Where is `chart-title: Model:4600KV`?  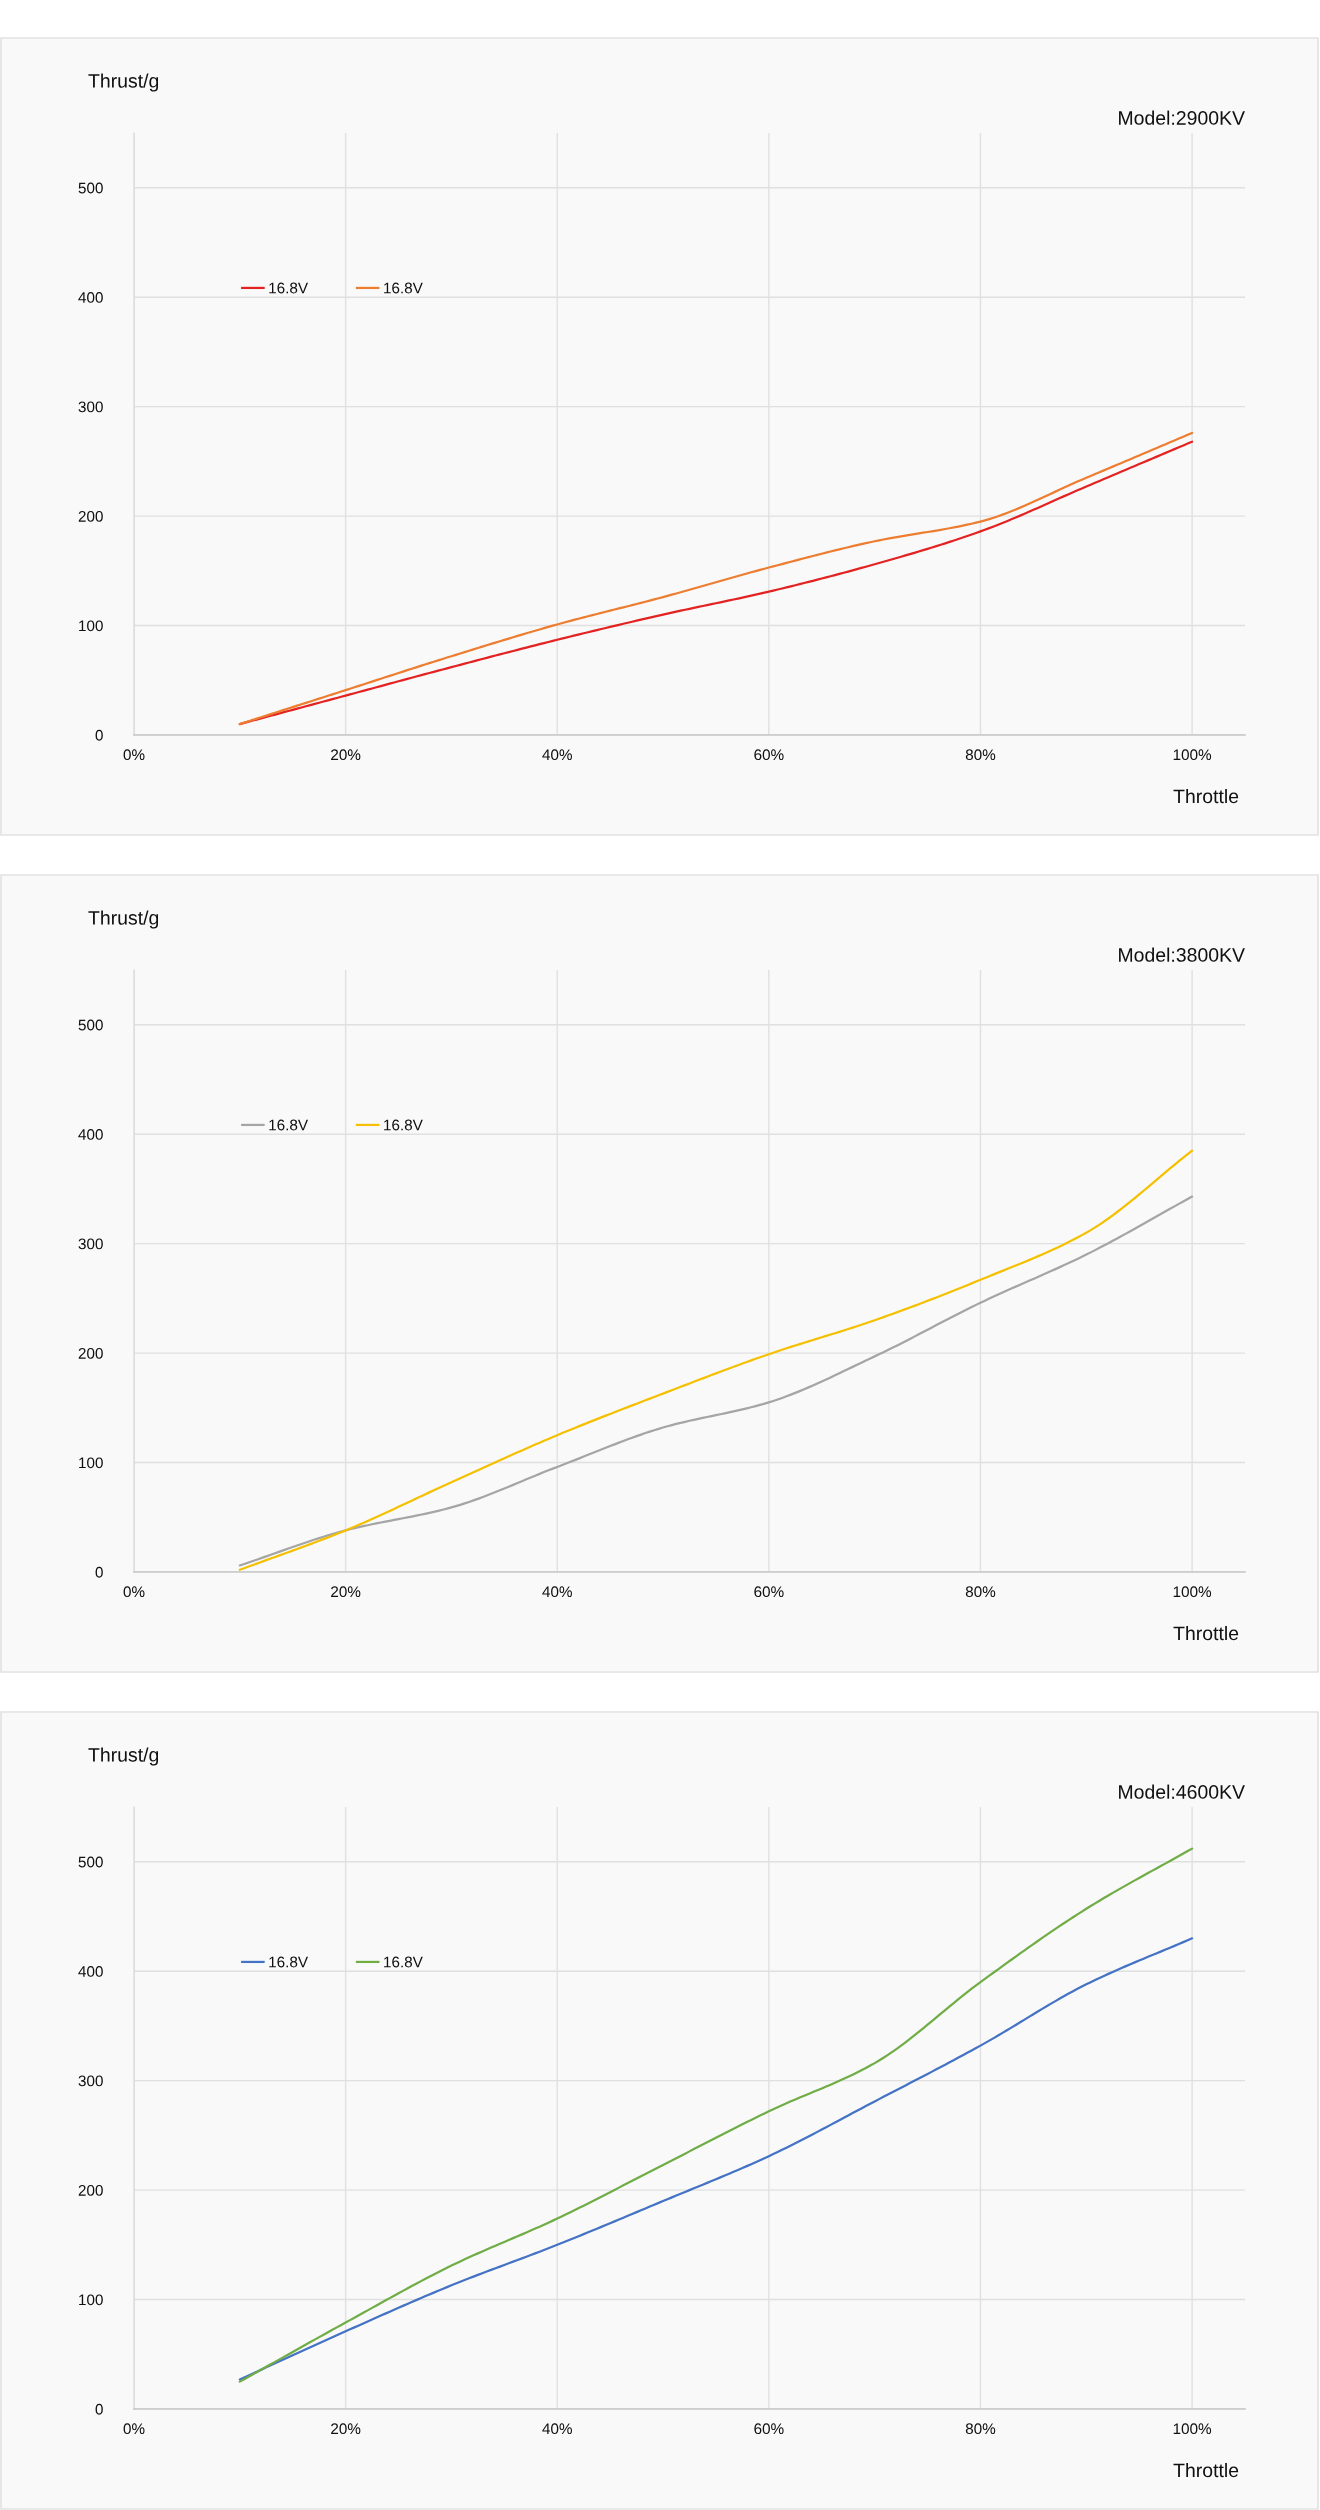
chart-title: Model:4600KV is located at coordinates (1182, 1791).